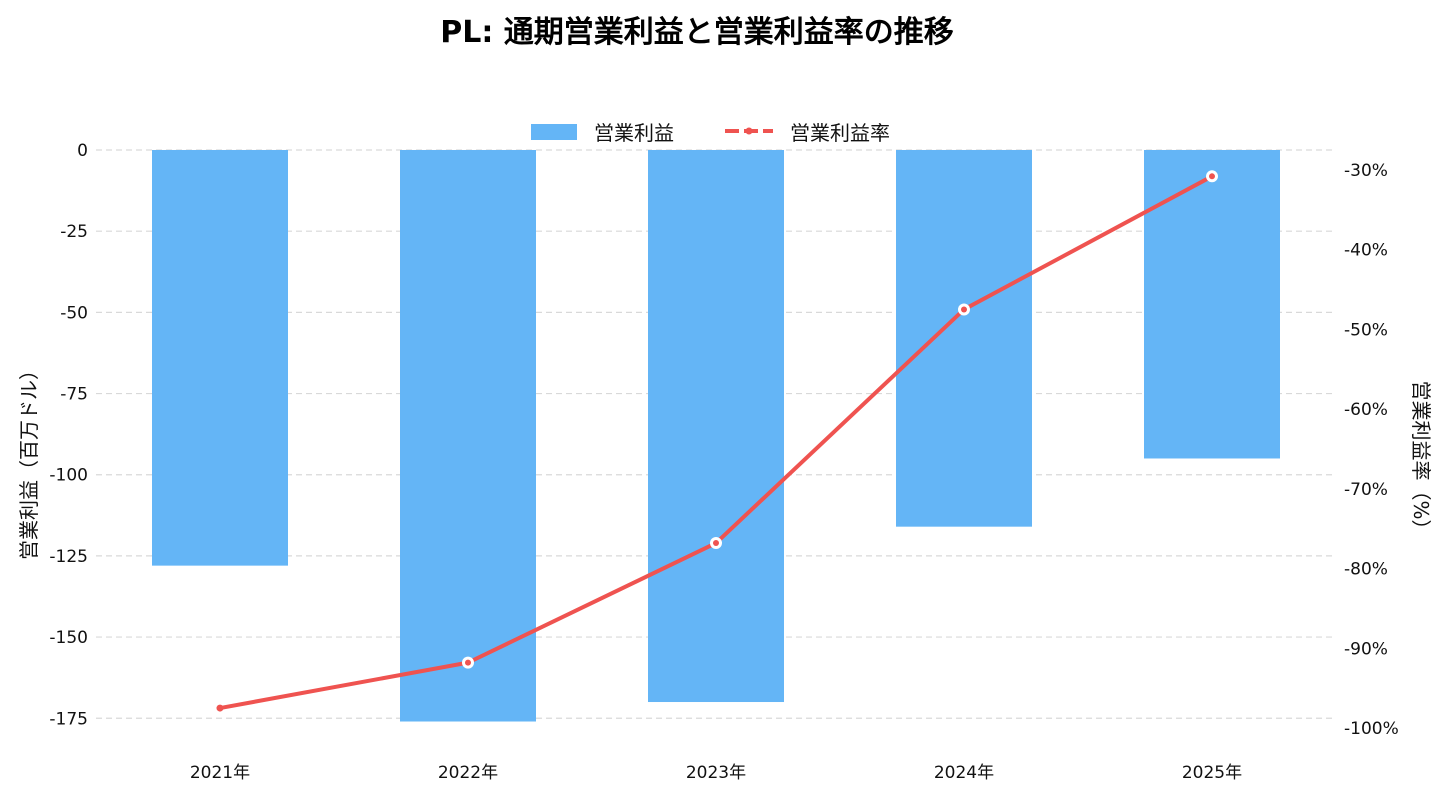 The image size is (1449, 798). Describe the element at coordinates (749, 131) in the screenshot. I see `legend-swatch-marker` at that location.